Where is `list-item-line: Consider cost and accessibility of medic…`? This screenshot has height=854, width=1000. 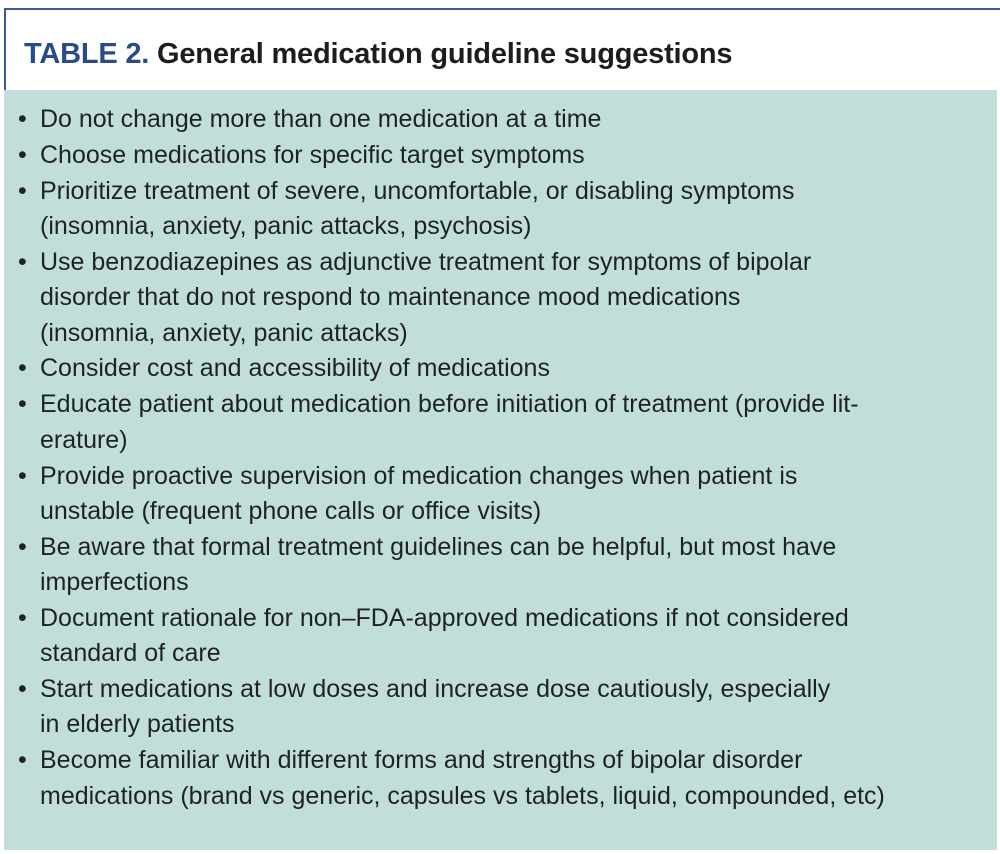
list-item-line: Consider cost and accessibility of medic… is located at coordinates (295, 368).